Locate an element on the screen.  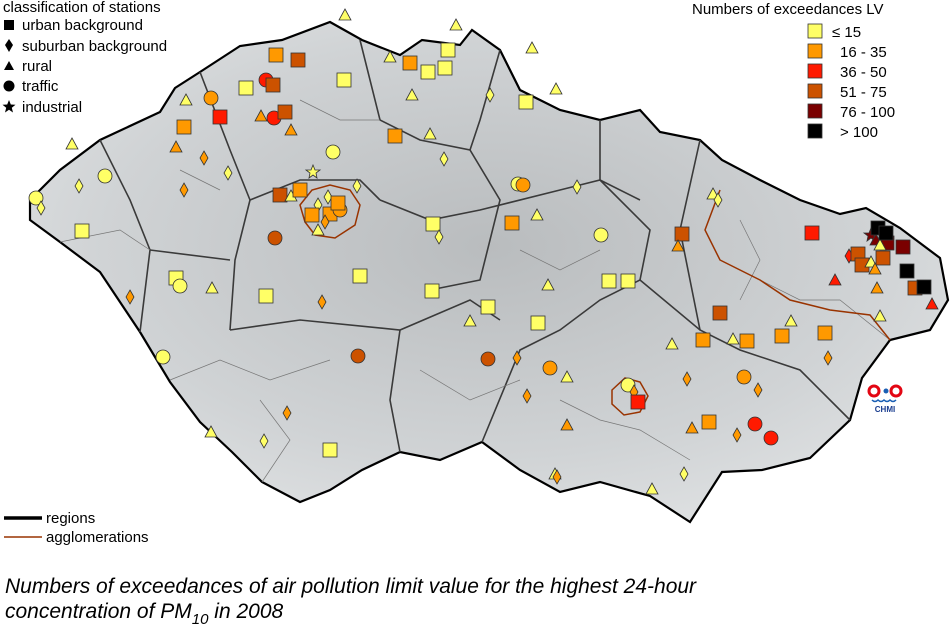
legend-label: industrial is located at coordinates (52, 107).